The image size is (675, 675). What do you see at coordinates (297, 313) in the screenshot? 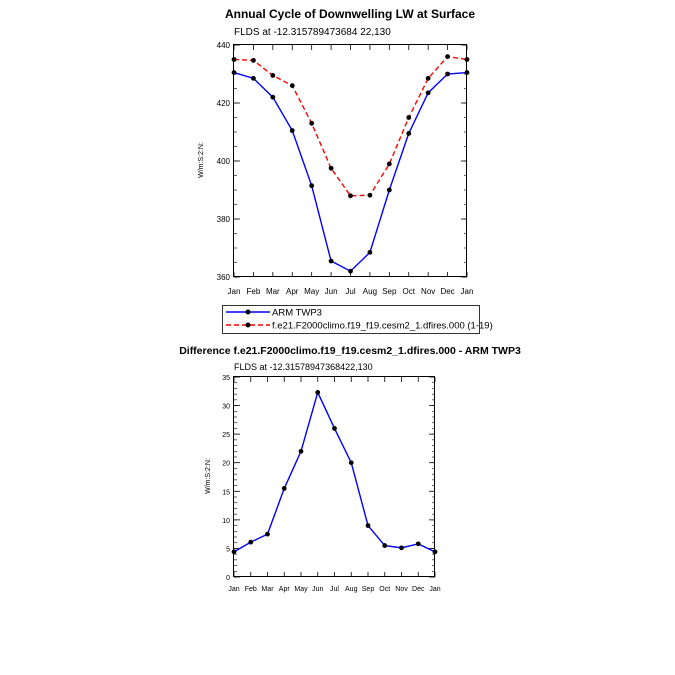
I see `legend-label-series-0: ARM TWP3` at bounding box center [297, 313].